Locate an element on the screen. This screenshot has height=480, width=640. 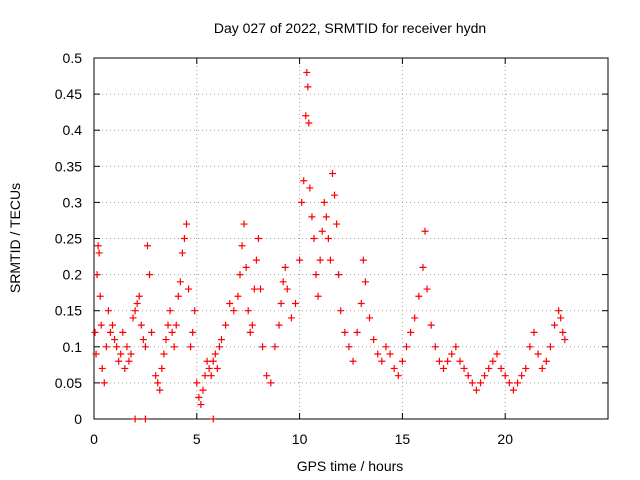
x-tick-label: 5 is located at coordinates (197, 439).